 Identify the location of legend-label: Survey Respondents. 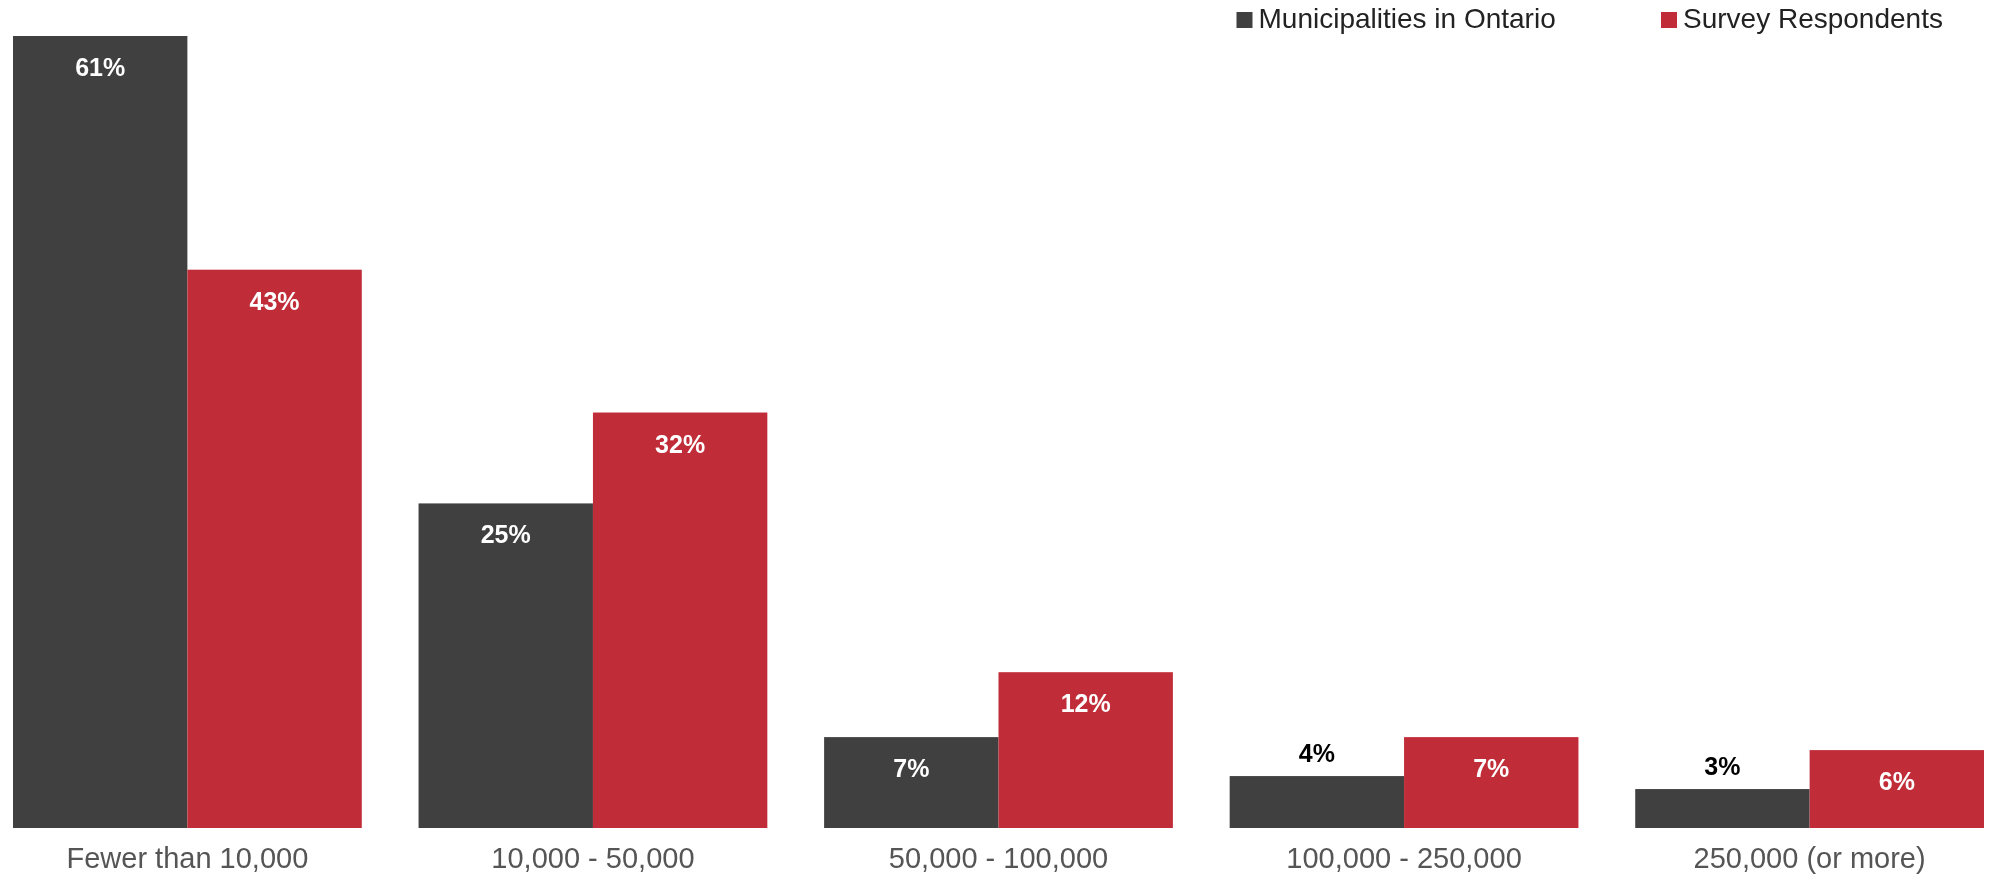
(1813, 18).